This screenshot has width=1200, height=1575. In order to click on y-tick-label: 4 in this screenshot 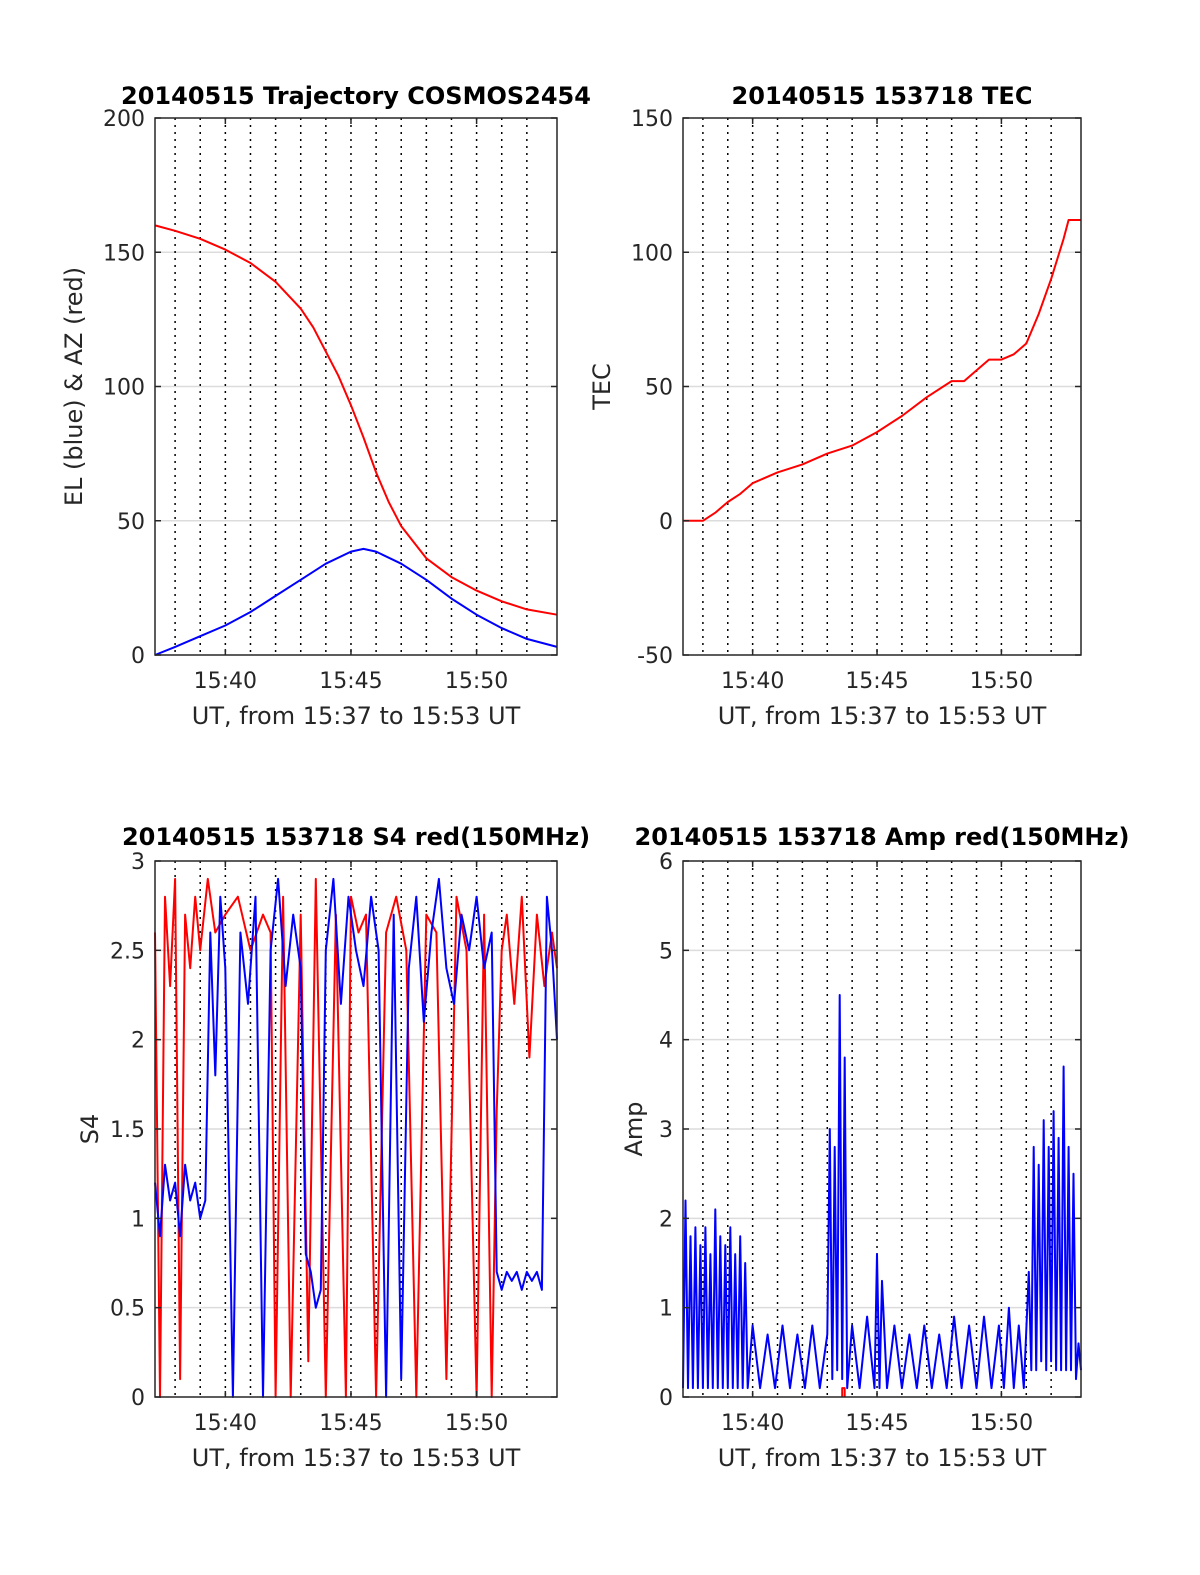, I will do `click(666, 1041)`.